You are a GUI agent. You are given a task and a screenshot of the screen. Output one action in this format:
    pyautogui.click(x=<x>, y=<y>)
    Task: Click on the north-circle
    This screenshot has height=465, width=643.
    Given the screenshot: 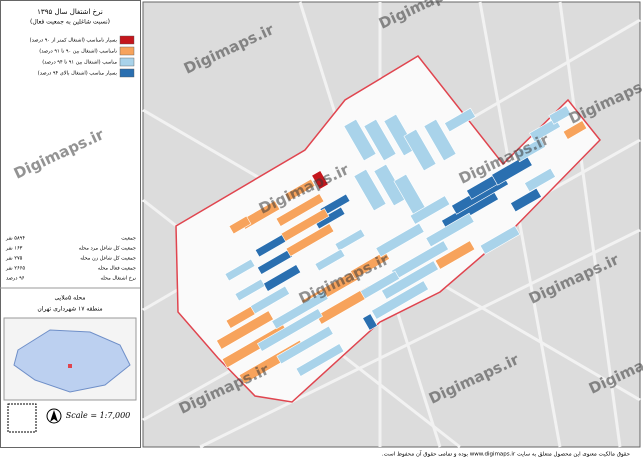 What is the action you would take?
    pyautogui.click(x=54, y=416)
    